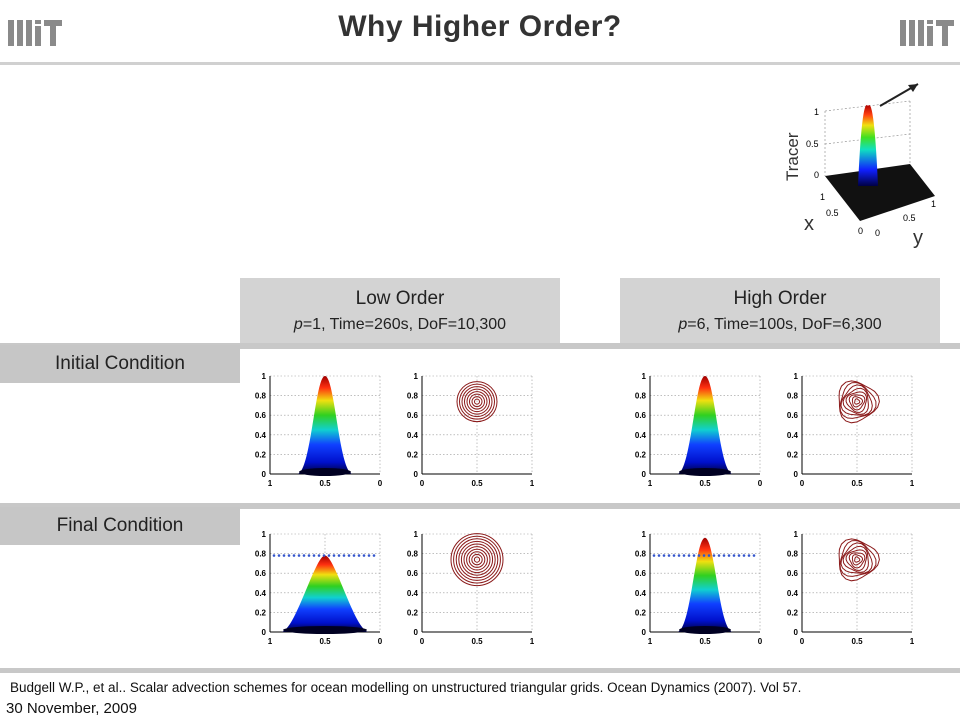 The image size is (960, 720). What do you see at coordinates (780, 310) in the screenshot?
I see `high-order-header: High Order p=6, Time=100s, DoF=6,300` at bounding box center [780, 310].